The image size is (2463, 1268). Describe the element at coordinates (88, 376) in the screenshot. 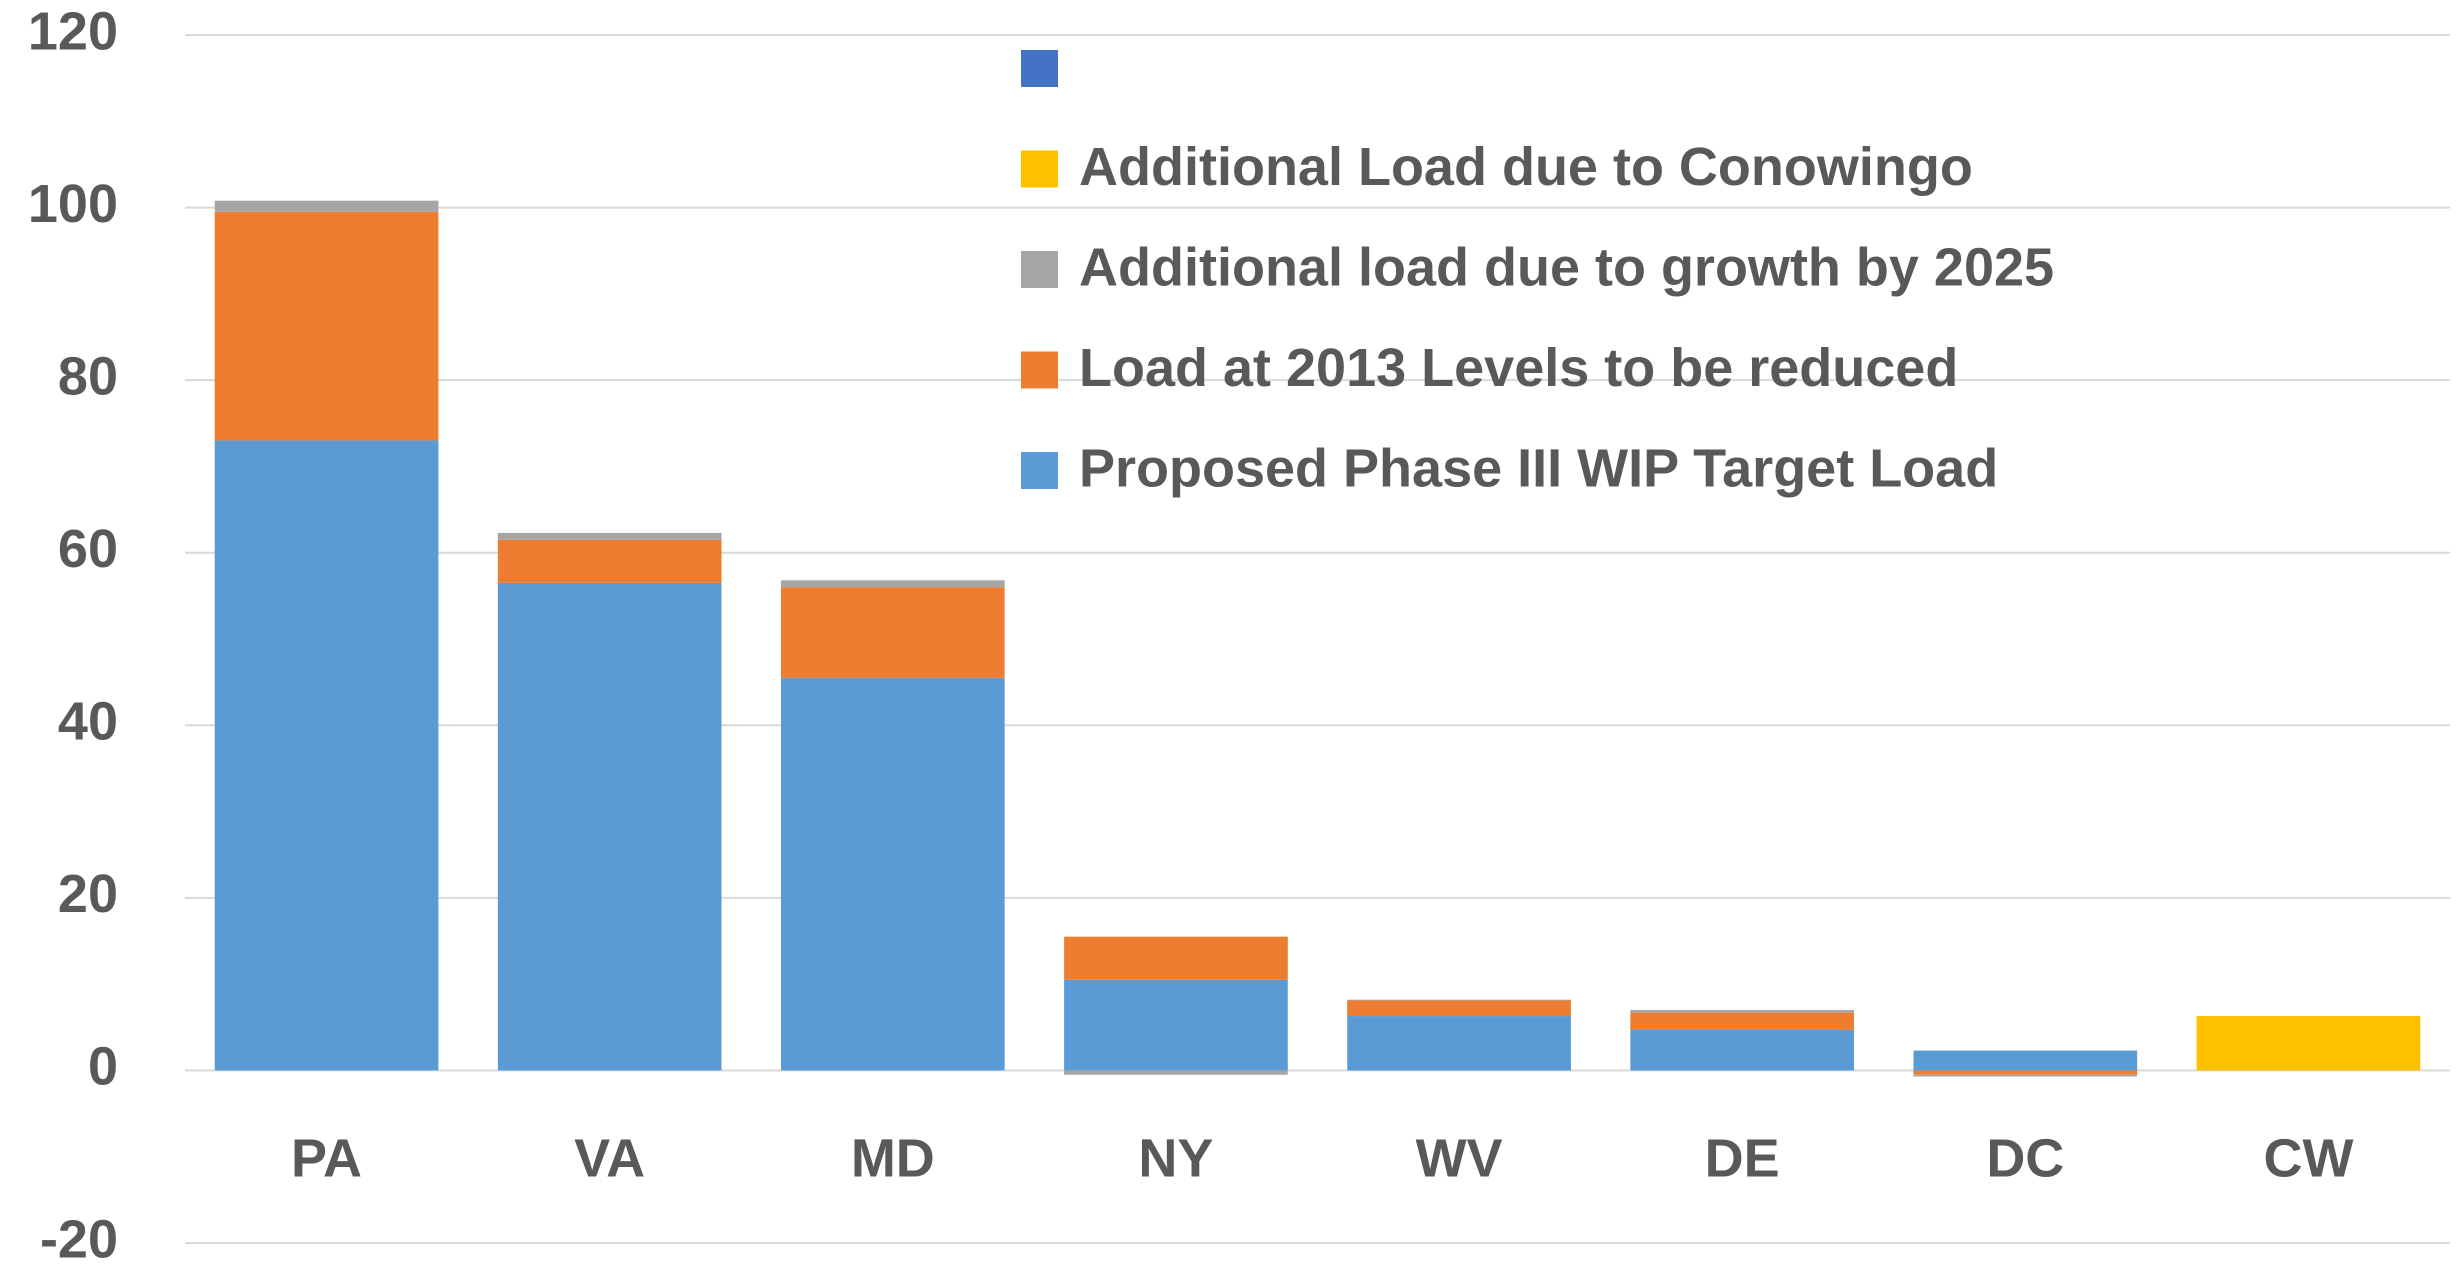

I see `y-tick-label: 80` at that location.